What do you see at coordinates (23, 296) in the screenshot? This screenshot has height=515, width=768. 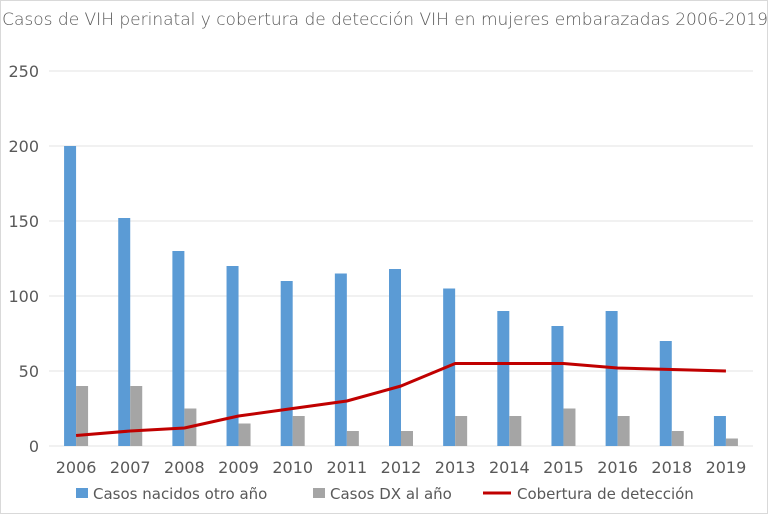 I see `y-tick-label: 100` at bounding box center [23, 296].